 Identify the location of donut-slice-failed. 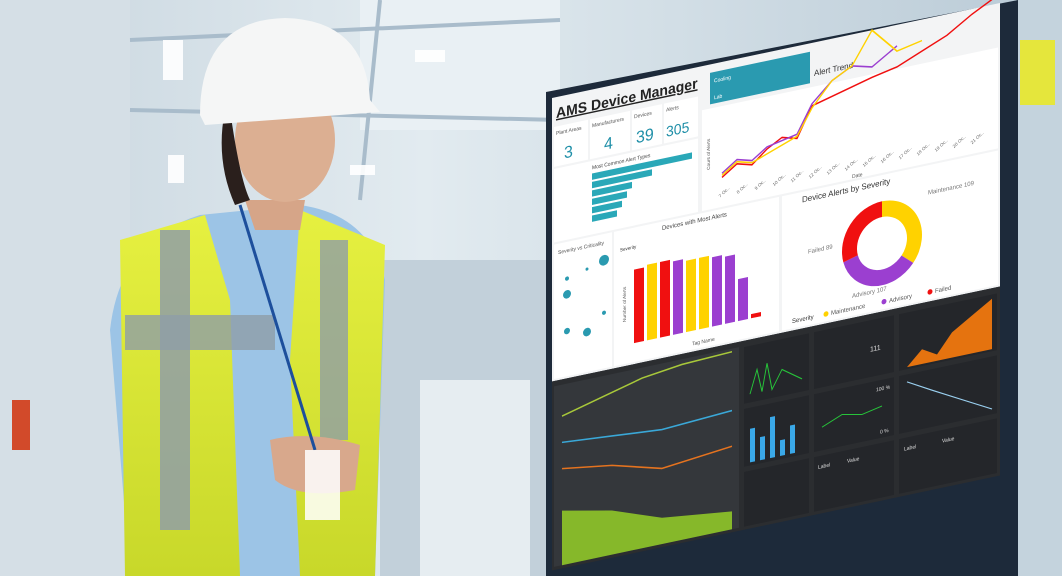
(862, 232).